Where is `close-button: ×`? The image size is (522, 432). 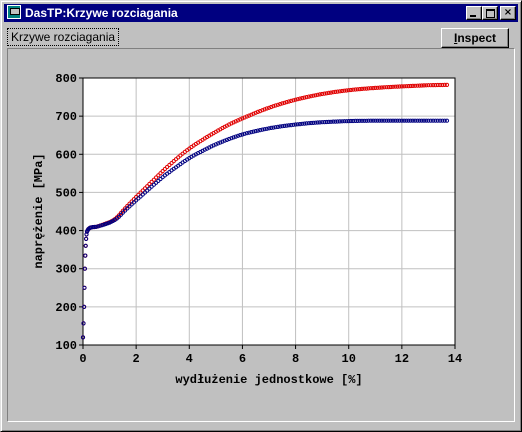
close-button: × is located at coordinates (508, 13).